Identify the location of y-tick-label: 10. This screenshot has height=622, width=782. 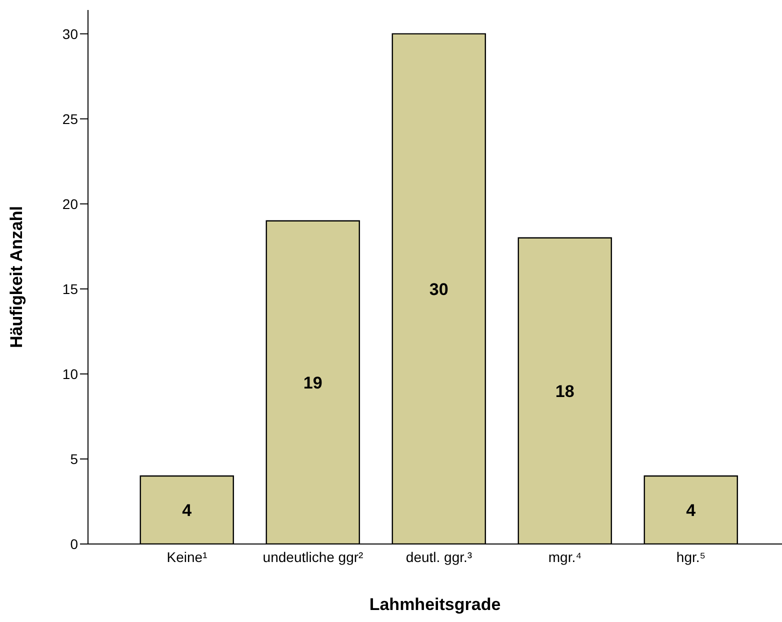
(70, 374).